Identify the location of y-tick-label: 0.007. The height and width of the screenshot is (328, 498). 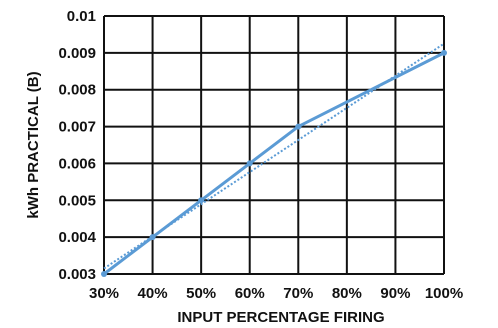
(77, 127).